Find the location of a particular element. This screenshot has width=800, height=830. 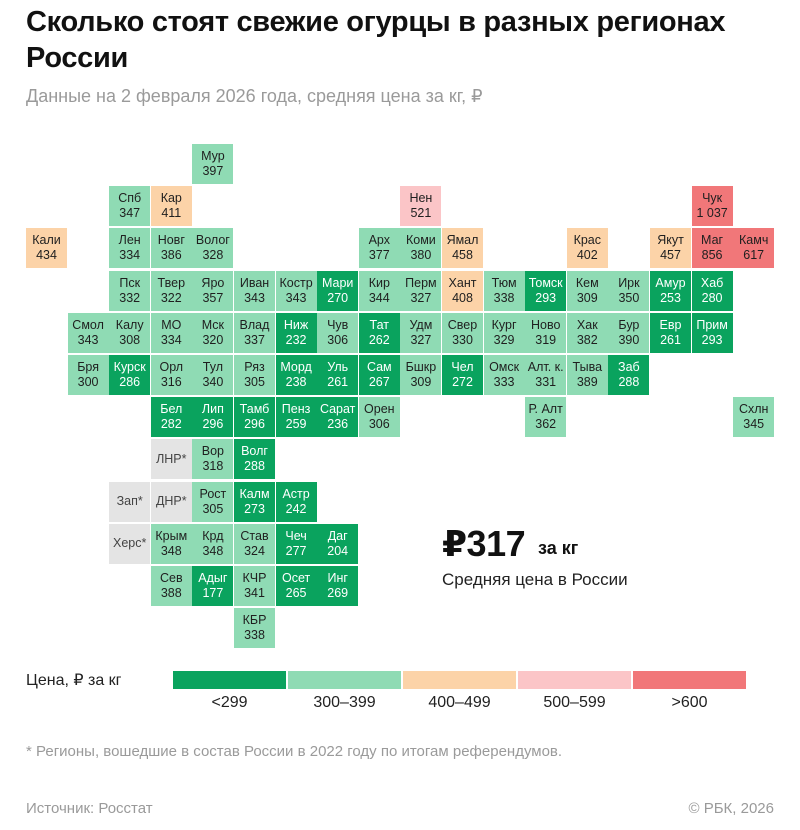

region-price: 397 is located at coordinates (213, 171).